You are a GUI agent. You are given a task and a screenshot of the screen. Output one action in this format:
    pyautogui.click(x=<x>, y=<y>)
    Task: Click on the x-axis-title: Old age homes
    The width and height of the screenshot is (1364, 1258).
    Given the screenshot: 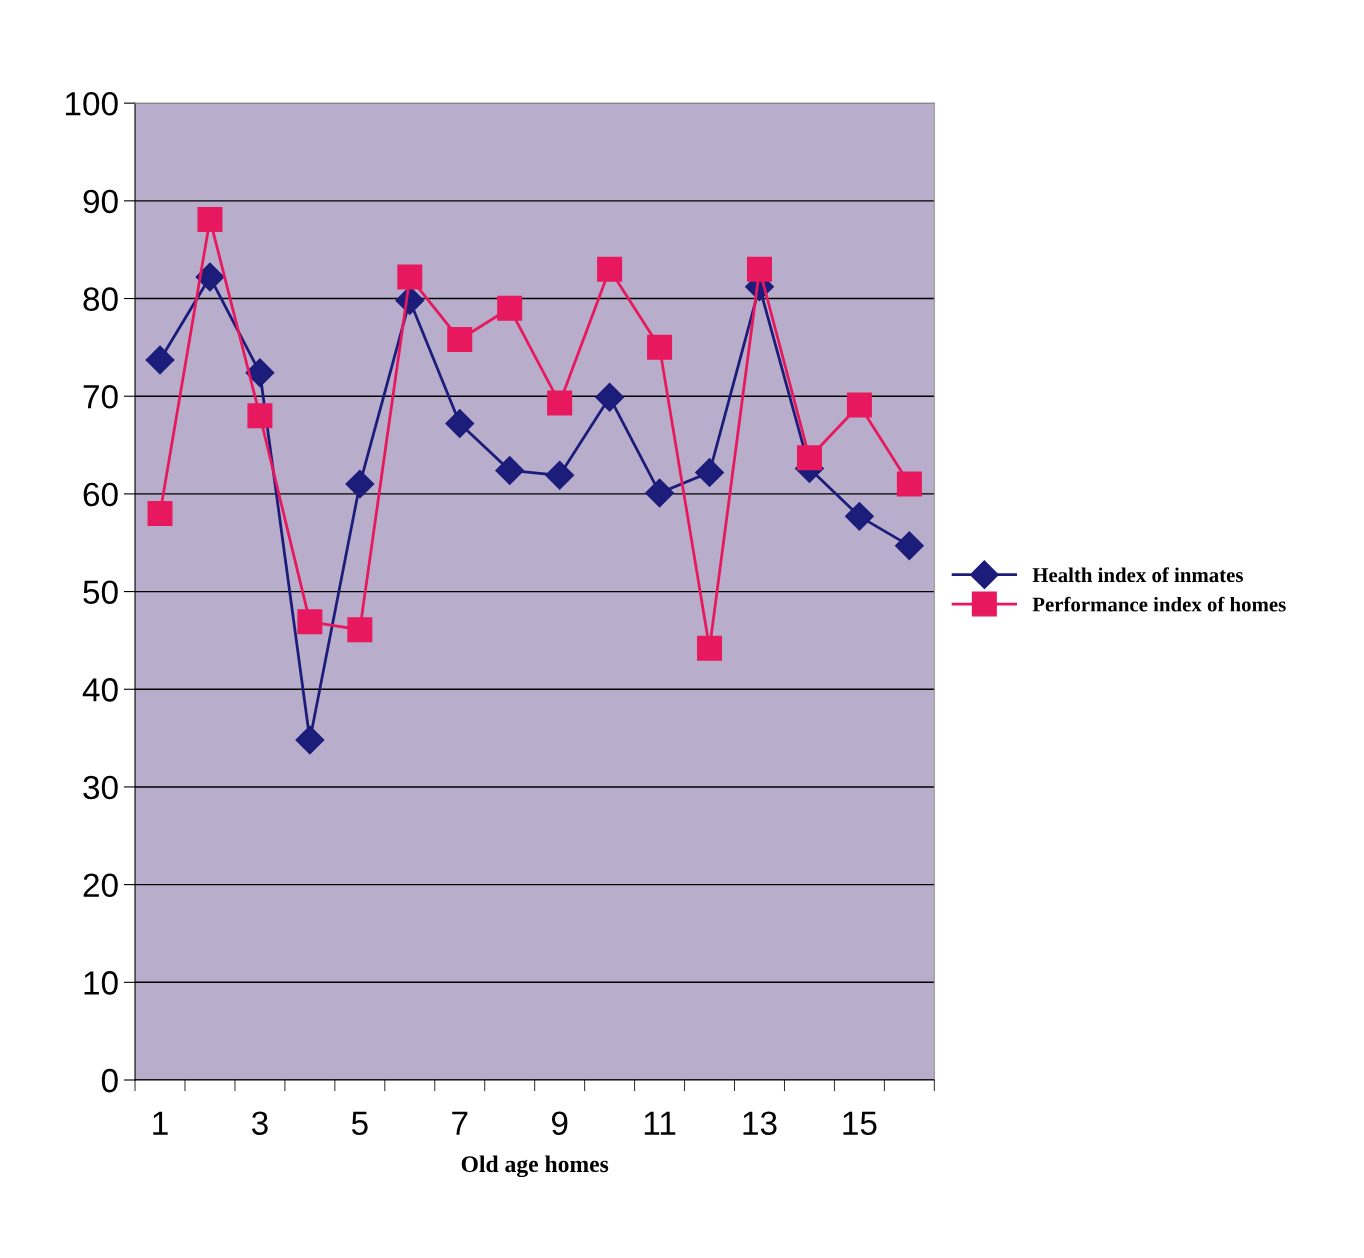 What is the action you would take?
    pyautogui.click(x=535, y=1166)
    